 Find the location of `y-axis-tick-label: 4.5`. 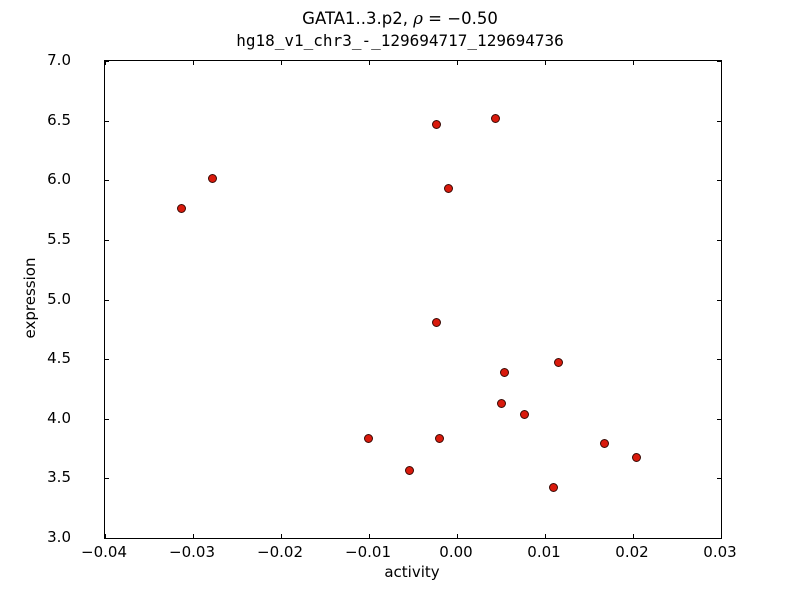

y-axis-tick-label: 4.5 is located at coordinates (59, 358).